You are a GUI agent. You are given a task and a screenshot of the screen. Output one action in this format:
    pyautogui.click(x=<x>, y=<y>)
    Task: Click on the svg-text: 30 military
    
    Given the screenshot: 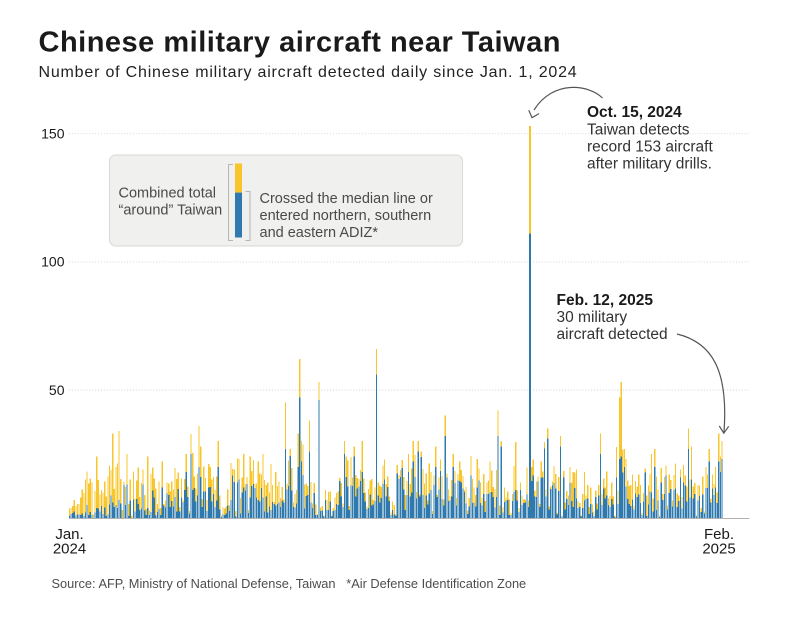 What is the action you would take?
    pyautogui.click(x=592, y=317)
    